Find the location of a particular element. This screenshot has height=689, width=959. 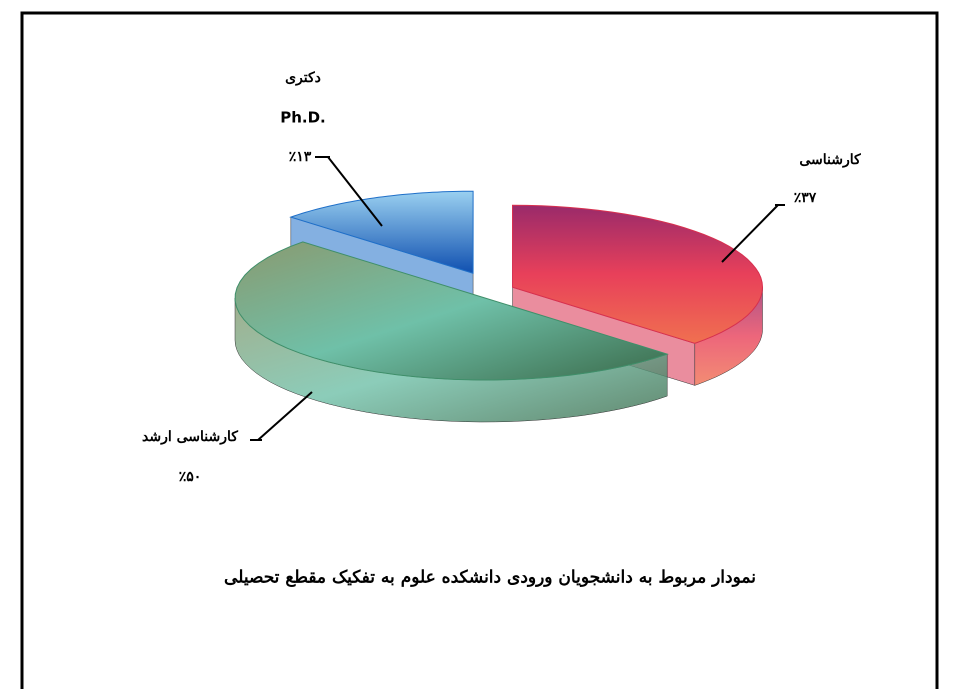

category-label: کارشناسی is located at coordinates (830, 160).